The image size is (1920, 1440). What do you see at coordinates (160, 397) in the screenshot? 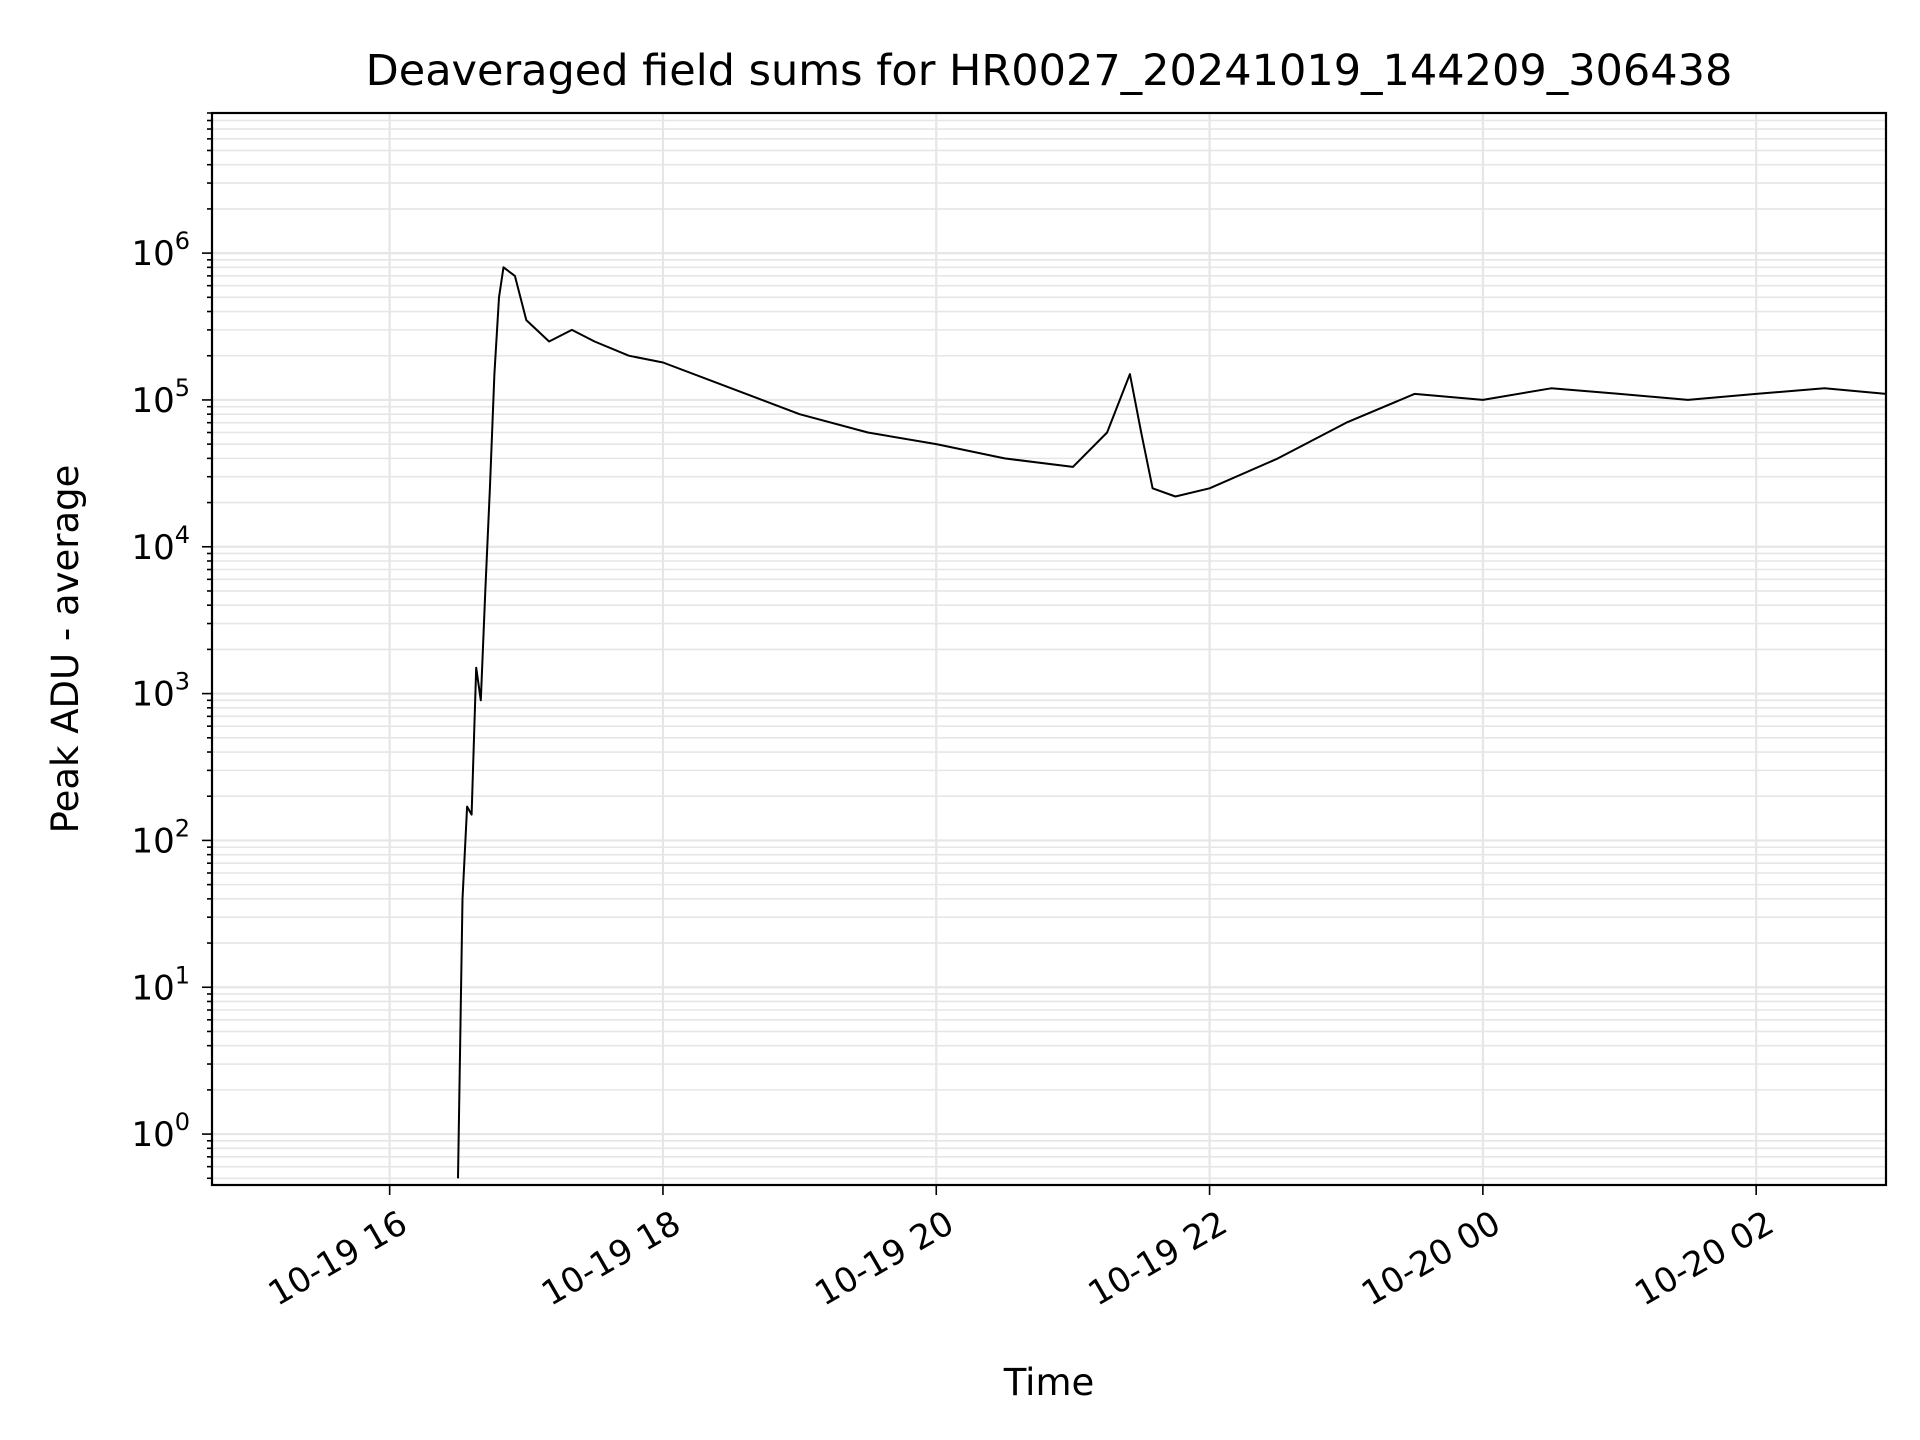
I see `y-tick-label: 10⁵` at bounding box center [160, 397].